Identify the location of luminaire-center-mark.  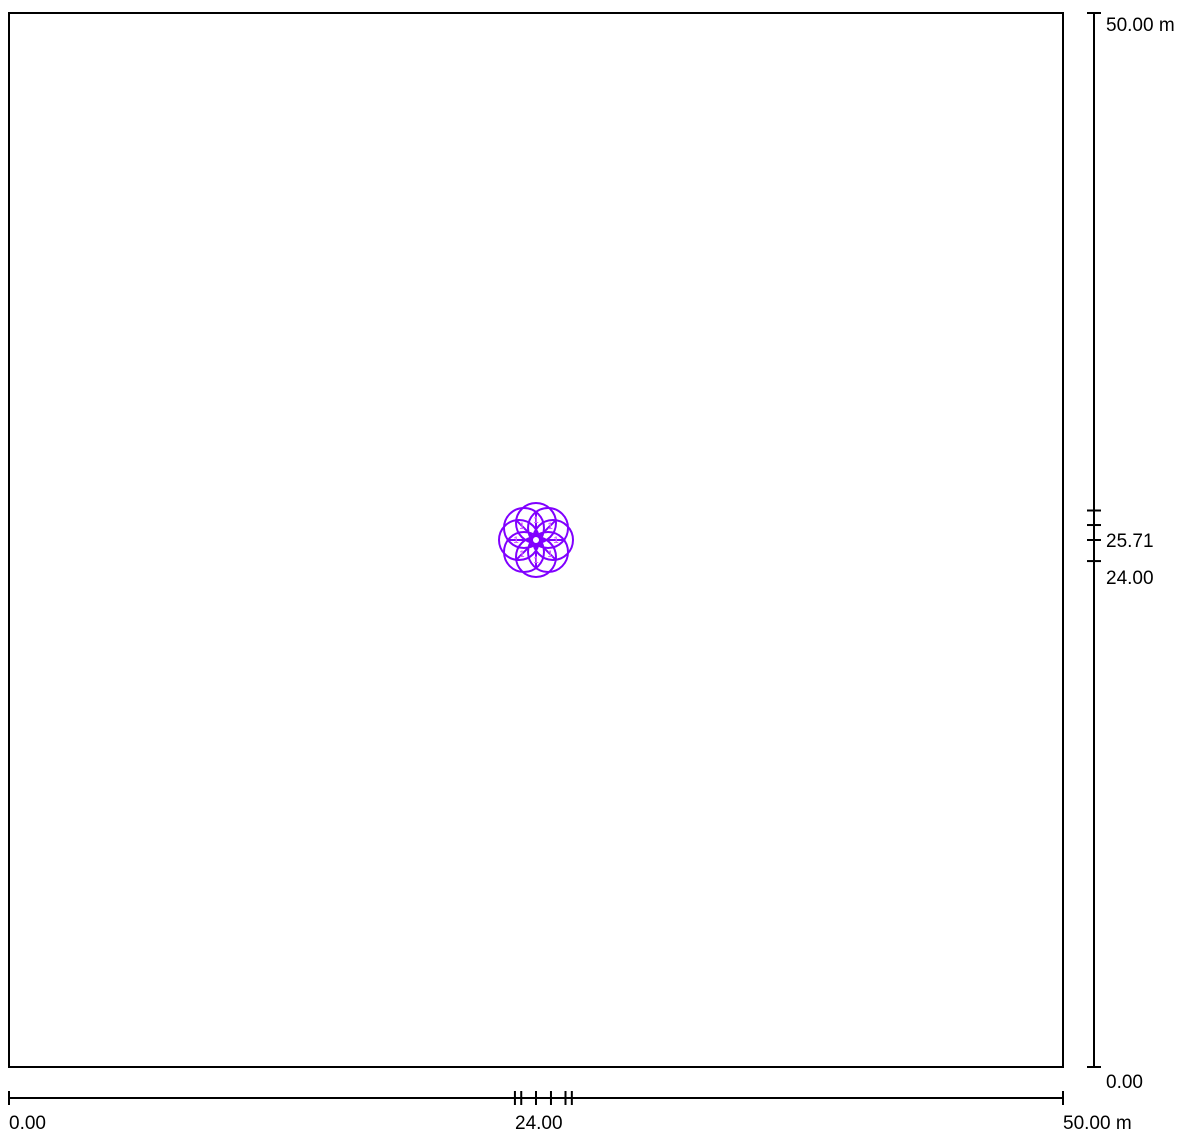
(536, 540).